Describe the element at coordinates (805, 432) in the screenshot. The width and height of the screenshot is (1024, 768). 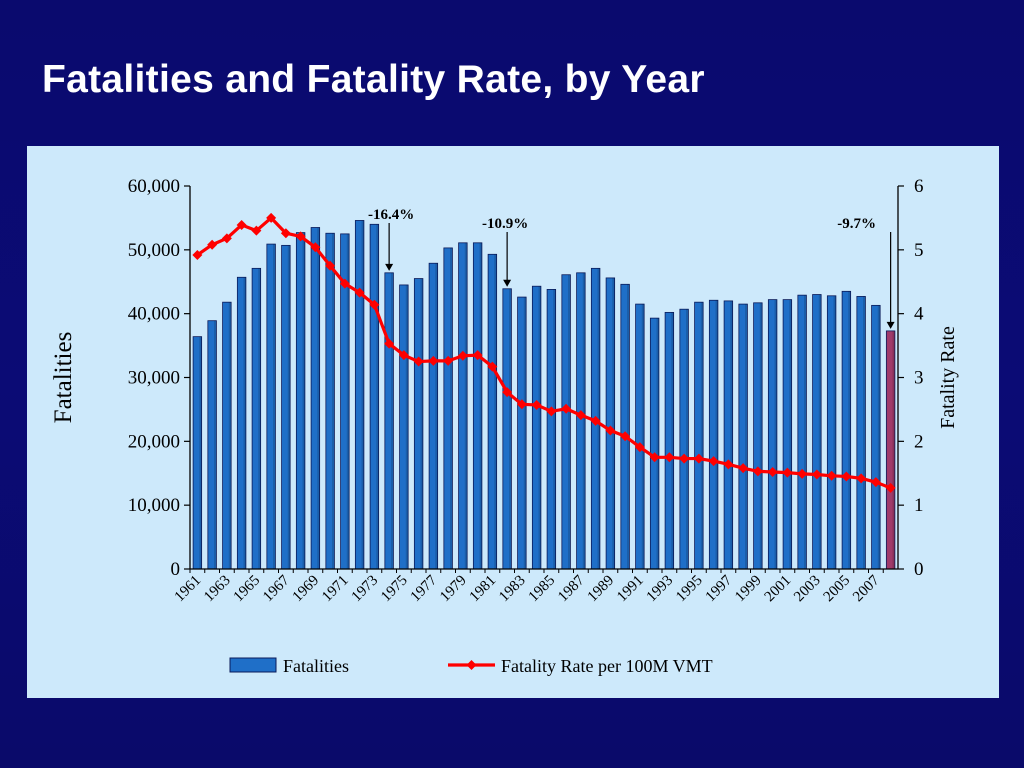
I see `bar-shade-2002` at that location.